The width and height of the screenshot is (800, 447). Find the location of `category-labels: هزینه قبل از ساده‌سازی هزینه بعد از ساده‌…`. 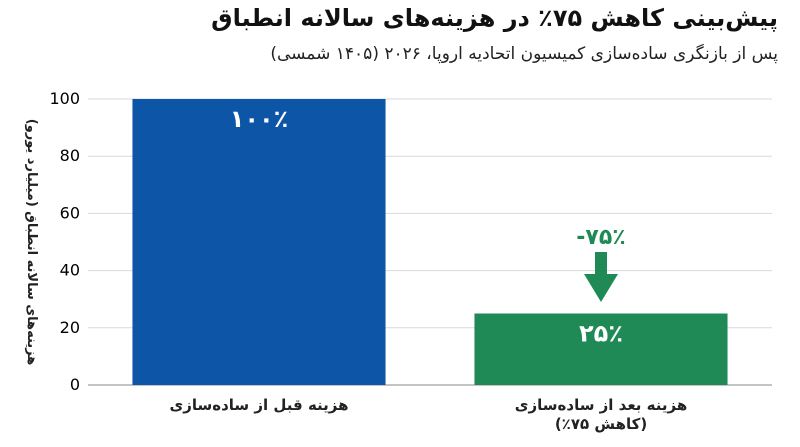

category-labels: هزینه قبل از ساده‌سازی هزینه بعد از ساده‌… is located at coordinates (428, 414).